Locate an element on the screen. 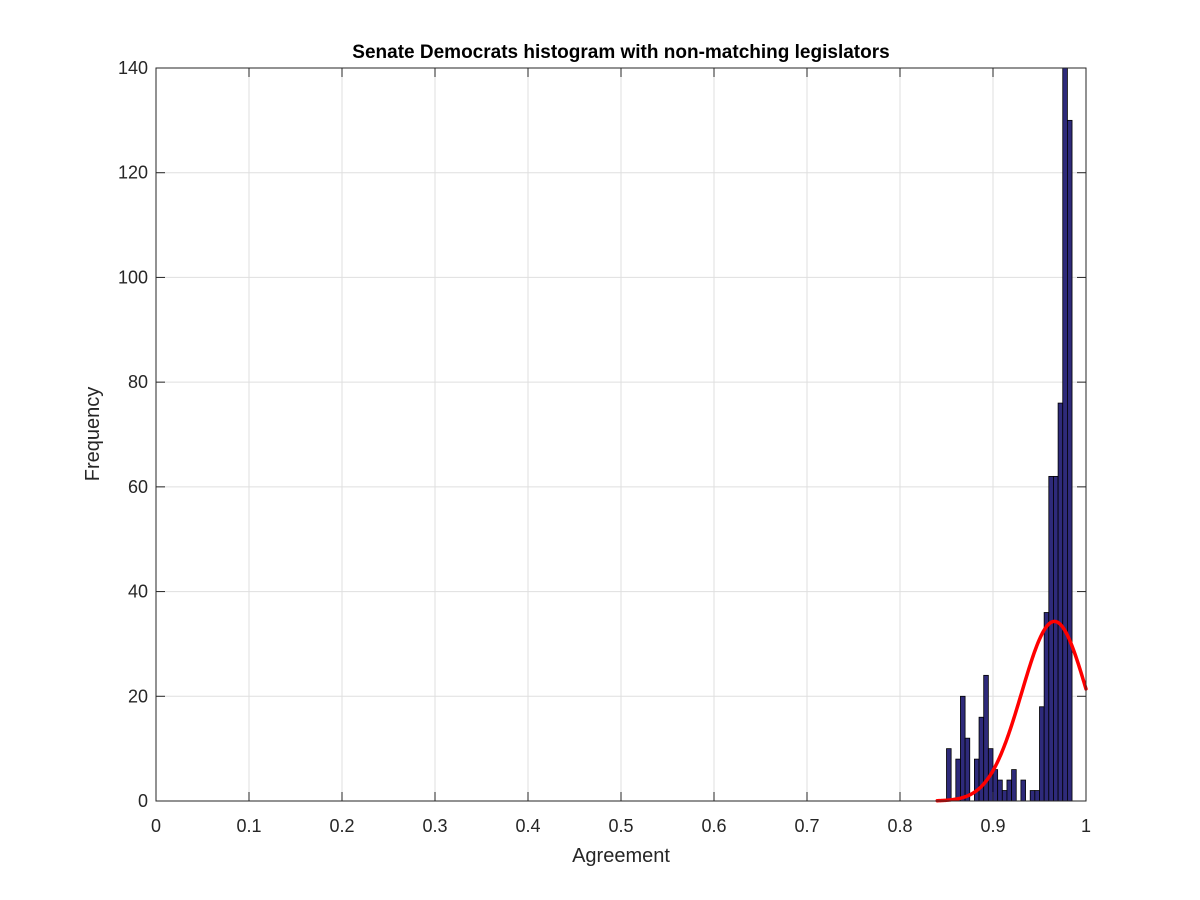 The height and width of the screenshot is (900, 1200). x-tick-label: 0.6 is located at coordinates (713, 826).